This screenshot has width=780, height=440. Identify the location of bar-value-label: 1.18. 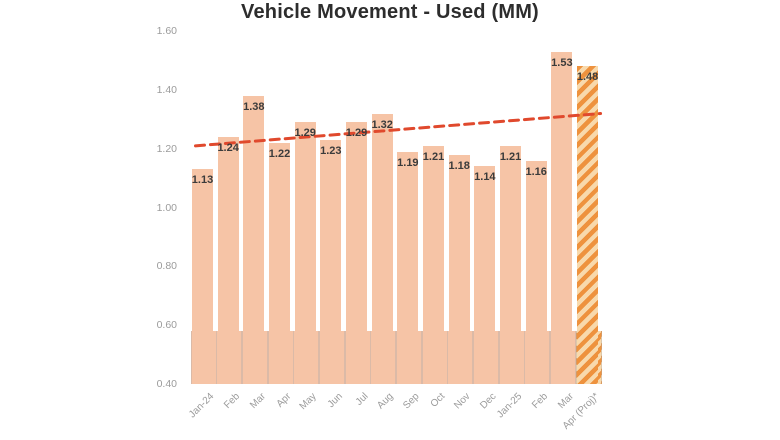
(459, 165).